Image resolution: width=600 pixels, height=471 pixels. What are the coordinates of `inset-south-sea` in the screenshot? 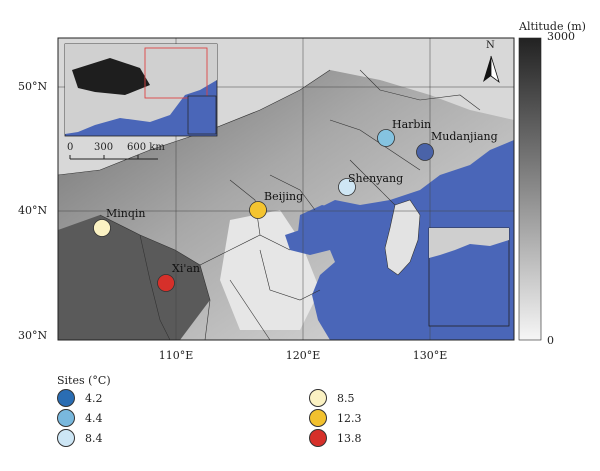 It's located at (469, 277).